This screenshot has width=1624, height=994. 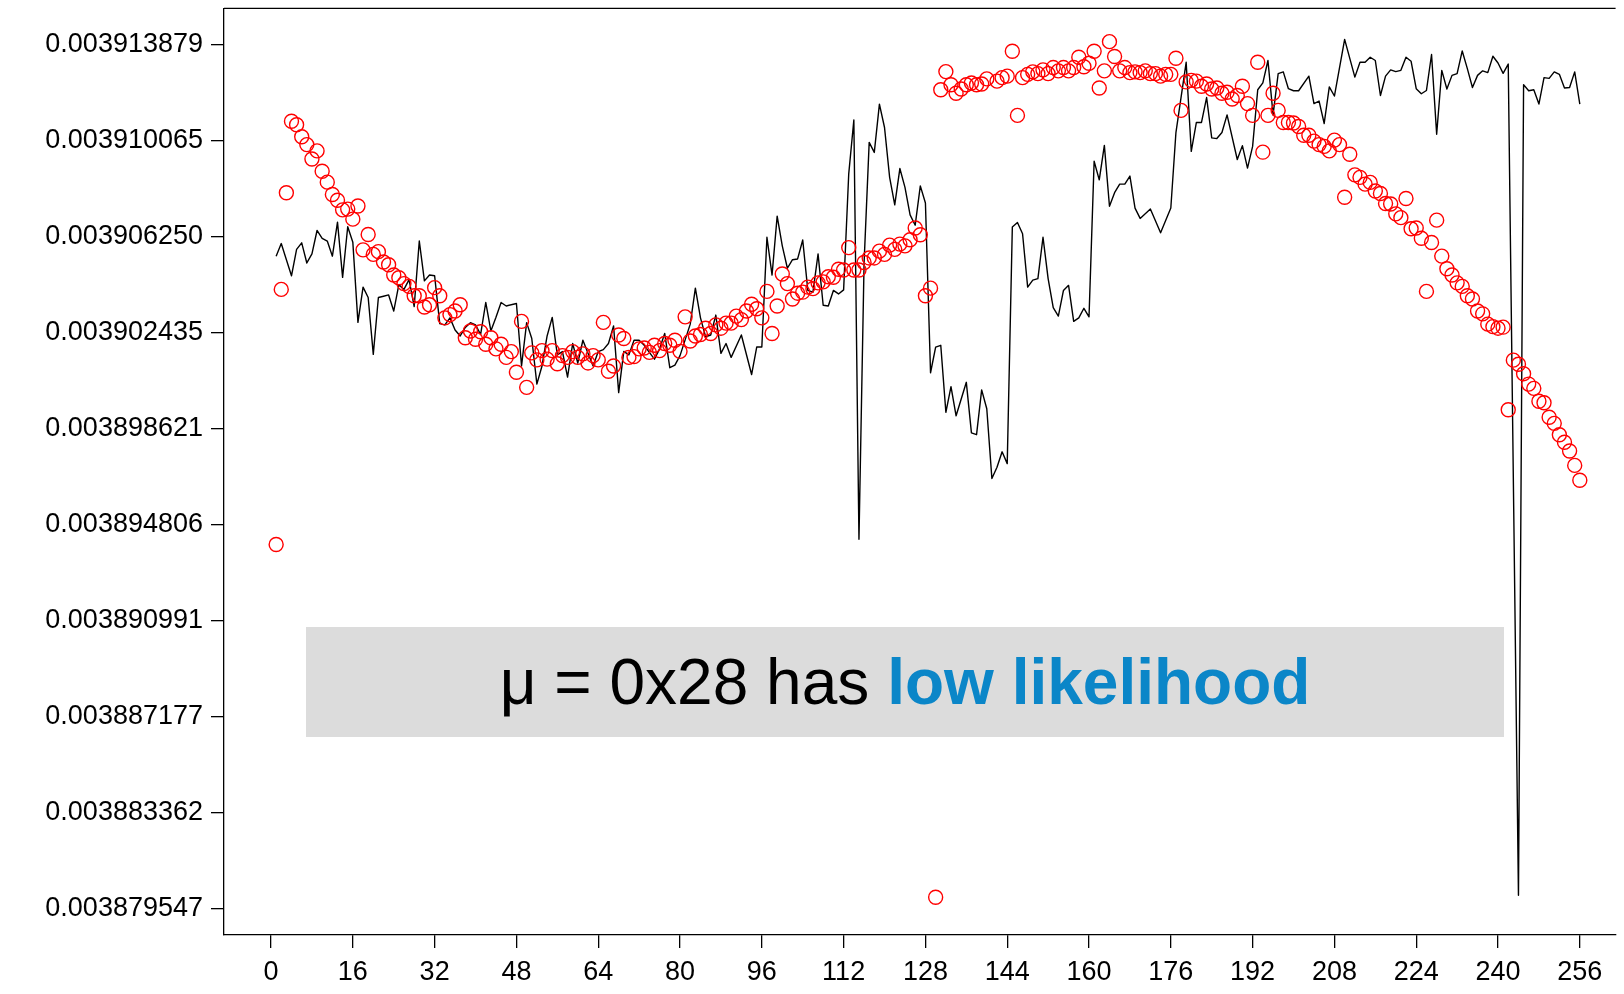 I want to click on x-tick-label: 48, so click(x=516, y=970).